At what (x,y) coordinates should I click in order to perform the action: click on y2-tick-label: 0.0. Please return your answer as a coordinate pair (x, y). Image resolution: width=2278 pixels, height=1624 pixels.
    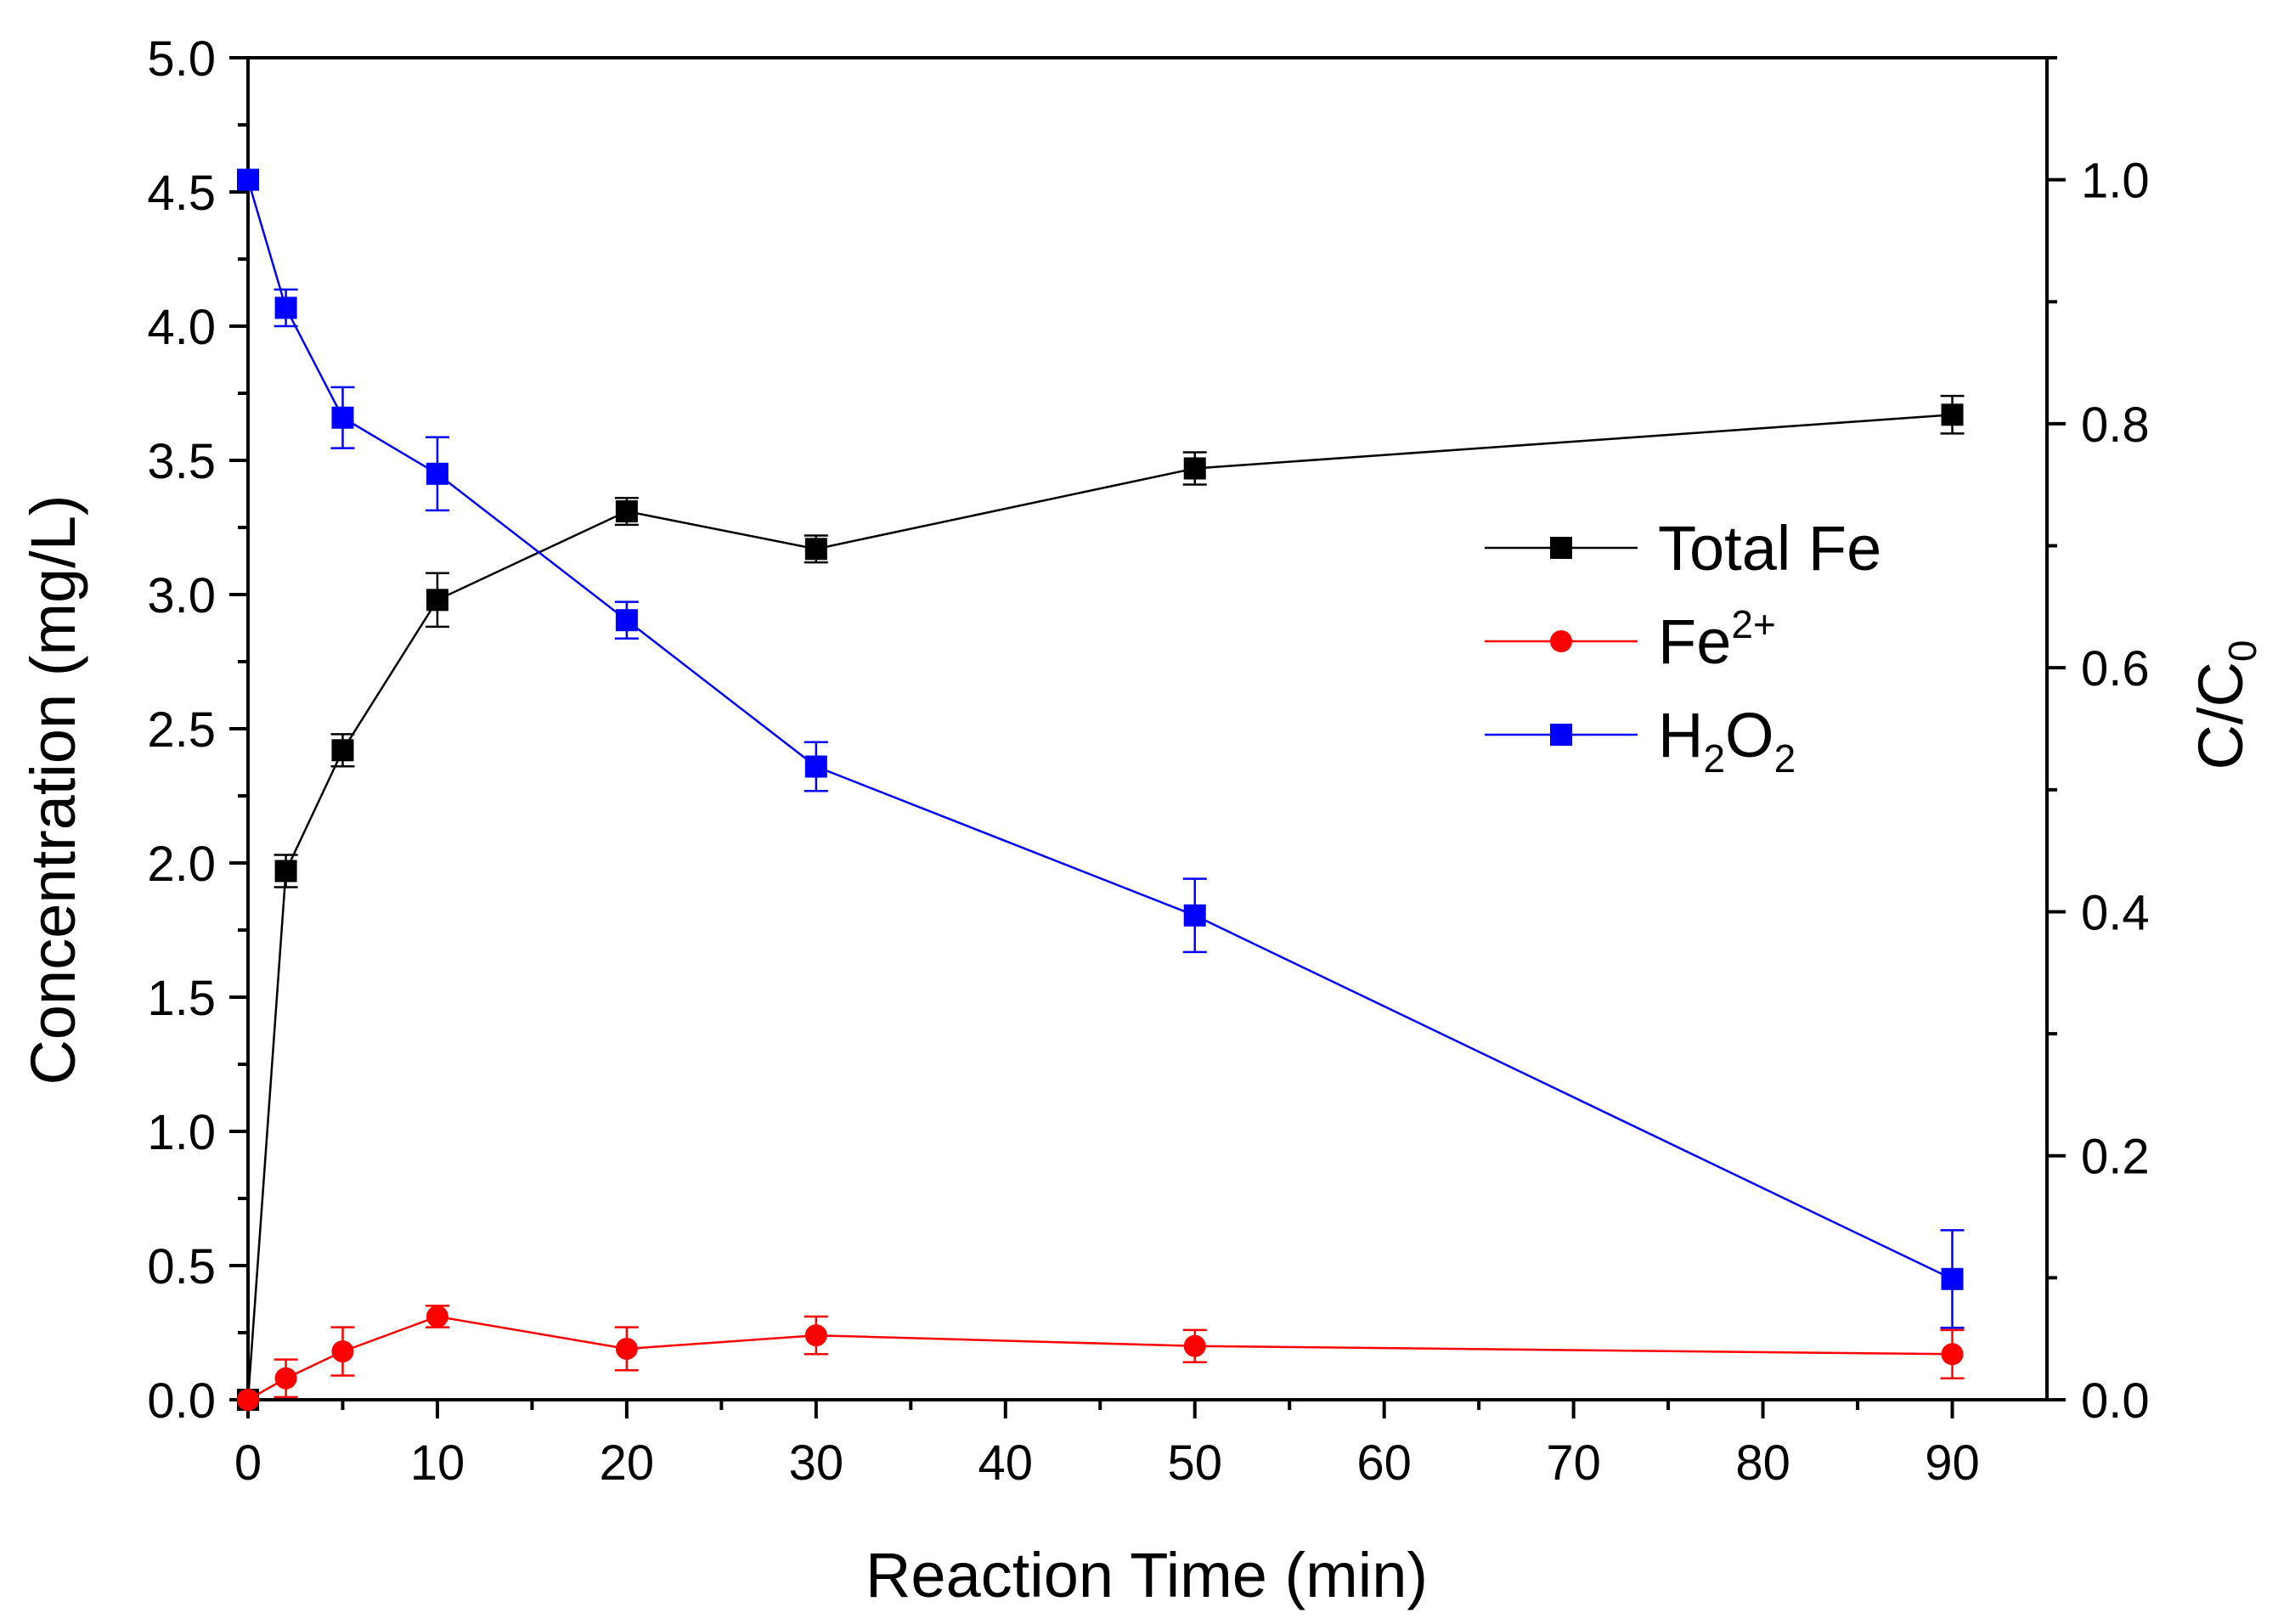
    Looking at the image, I should click on (2115, 1401).